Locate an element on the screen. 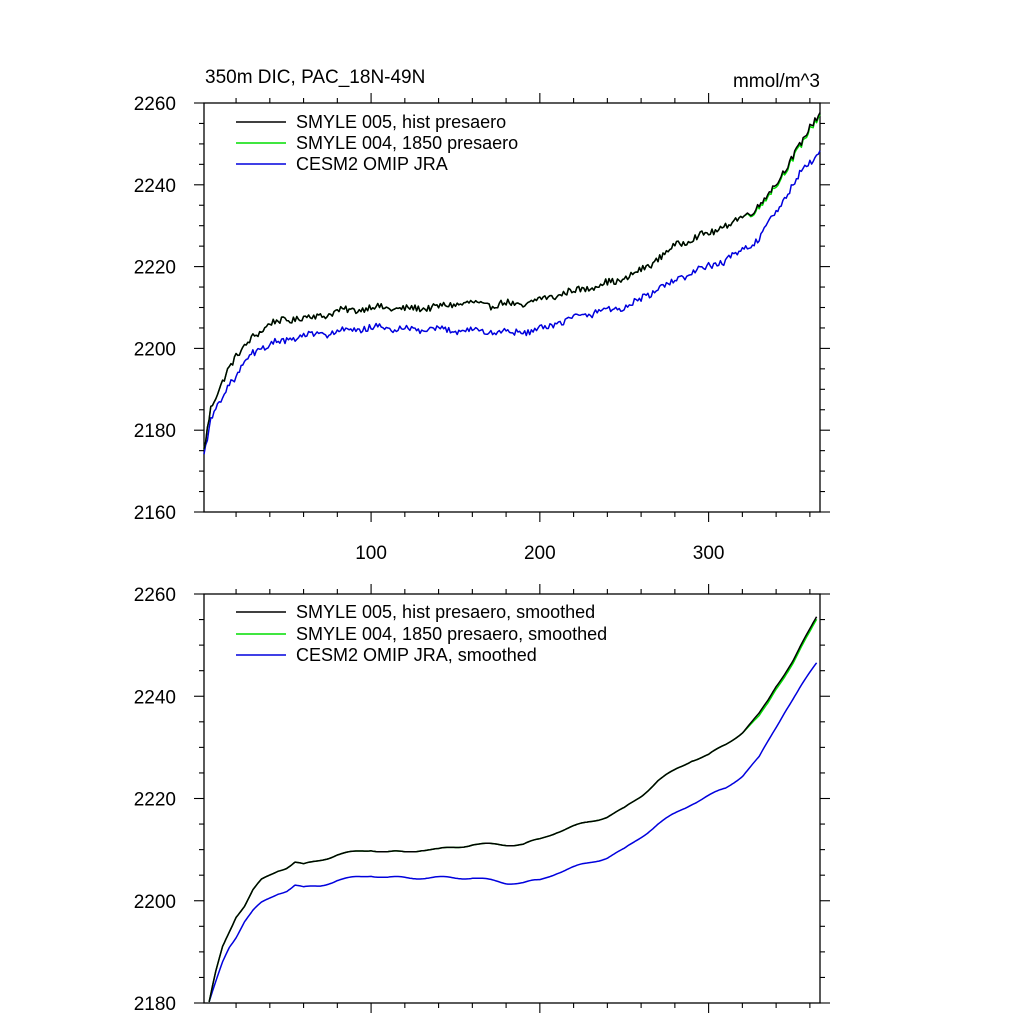  legend-label-smyle004: SMYLE 004, 1850 presaero is located at coordinates (407, 143).